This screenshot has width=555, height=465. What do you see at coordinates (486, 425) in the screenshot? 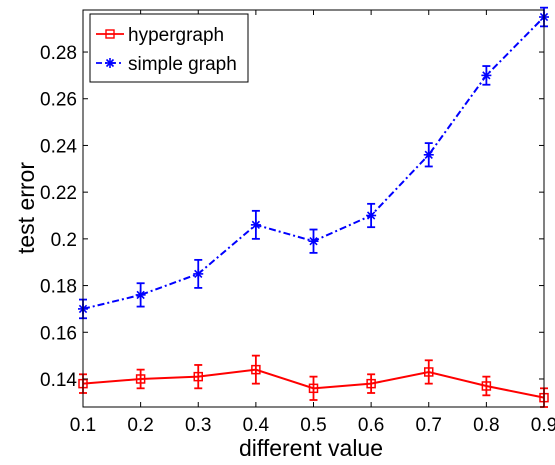
I see `x-tick-label: 0.8` at bounding box center [486, 425].